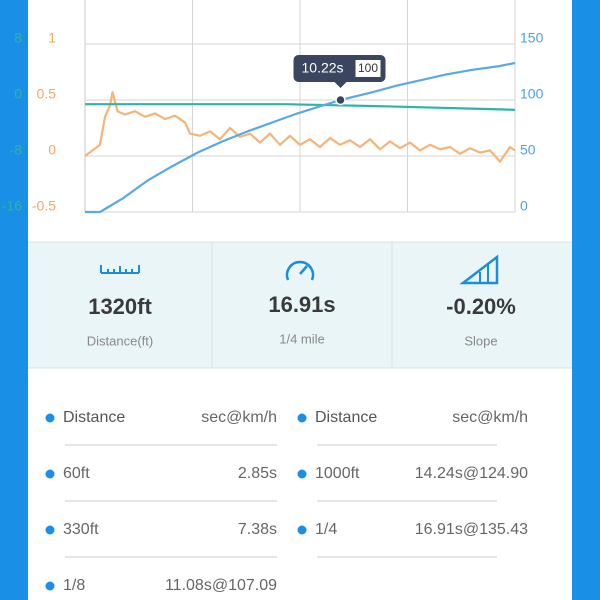 The height and width of the screenshot is (600, 600). Describe the element at coordinates (302, 338) in the screenshot. I see `stat-label: 1/4 mile` at that location.